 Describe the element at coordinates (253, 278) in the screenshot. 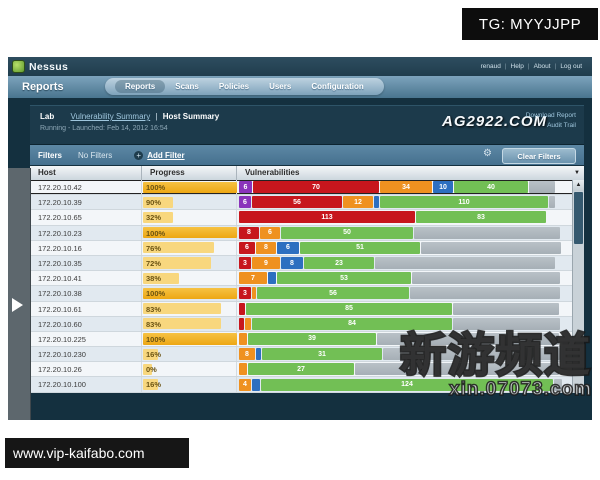

I see `vuln-segment-medium: 7` at that location.